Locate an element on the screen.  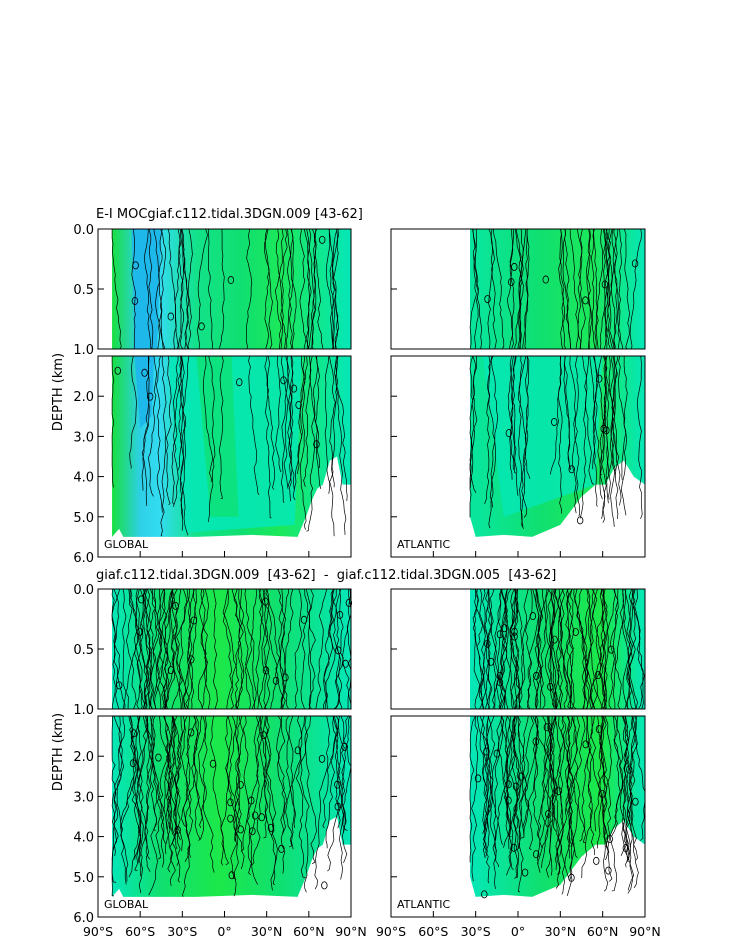
y-tick-label: 3.0 is located at coordinates (83, 797).